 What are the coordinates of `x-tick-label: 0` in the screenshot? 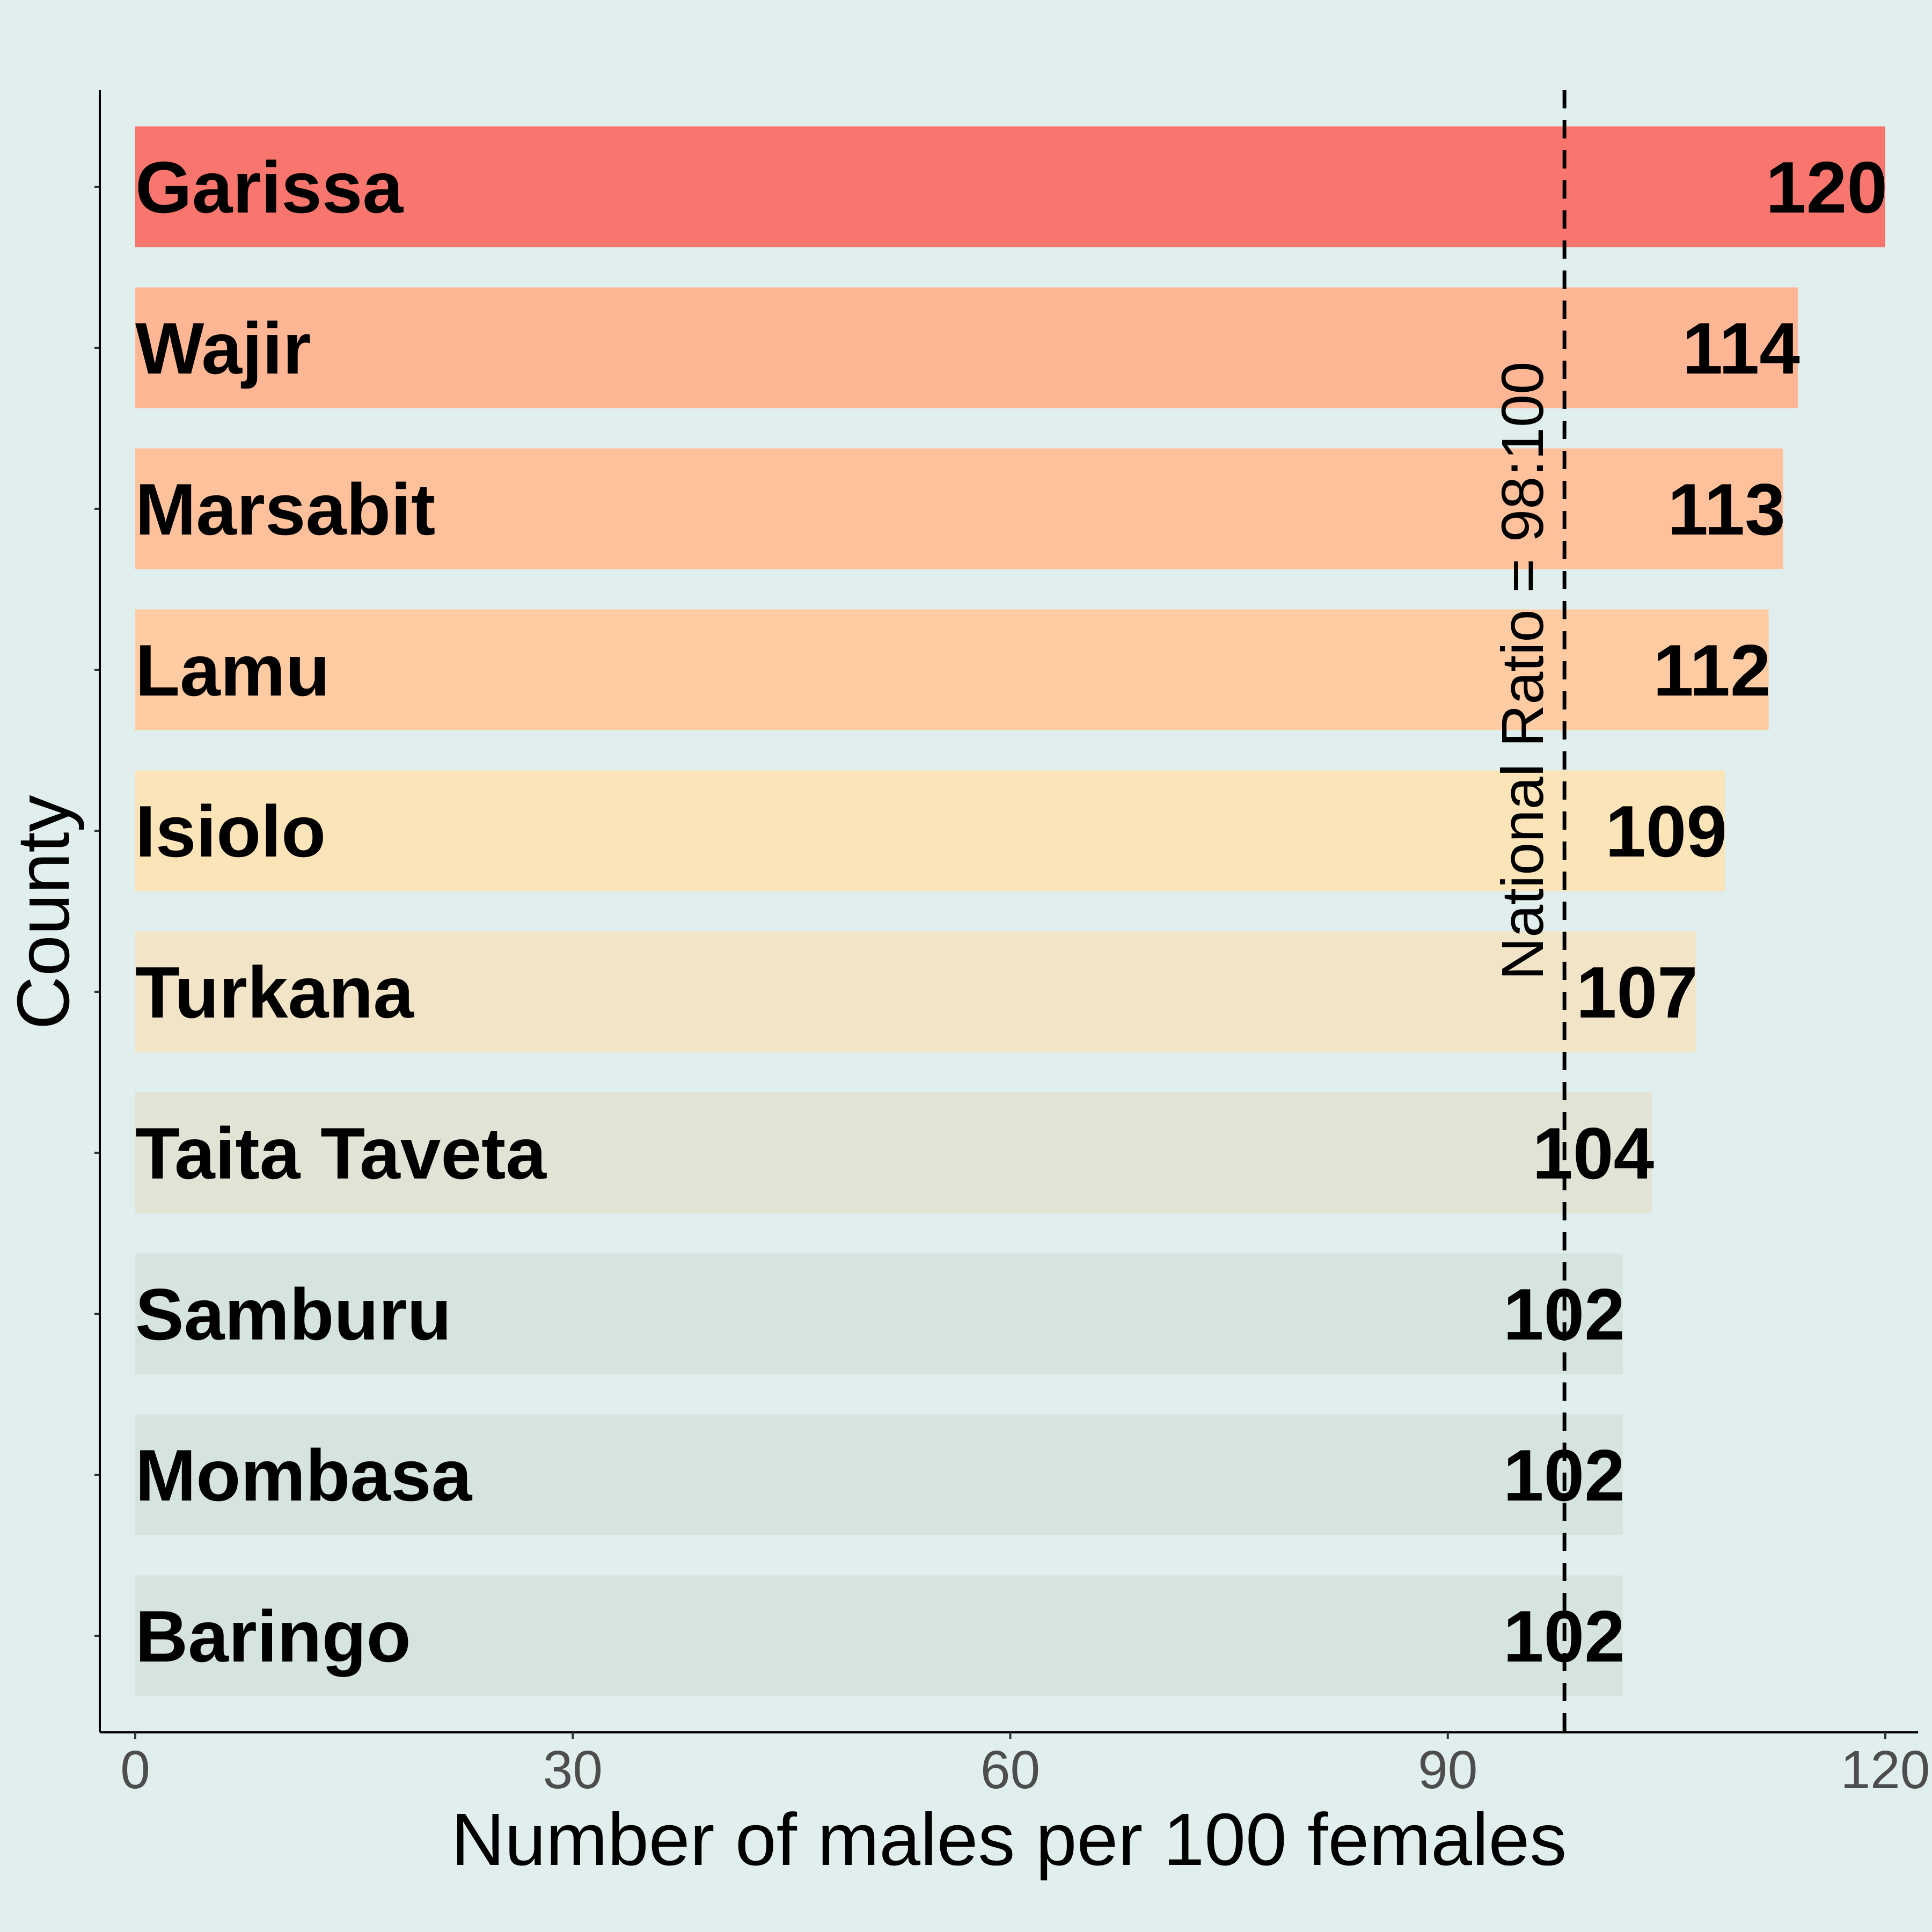 It's located at (135, 1770).